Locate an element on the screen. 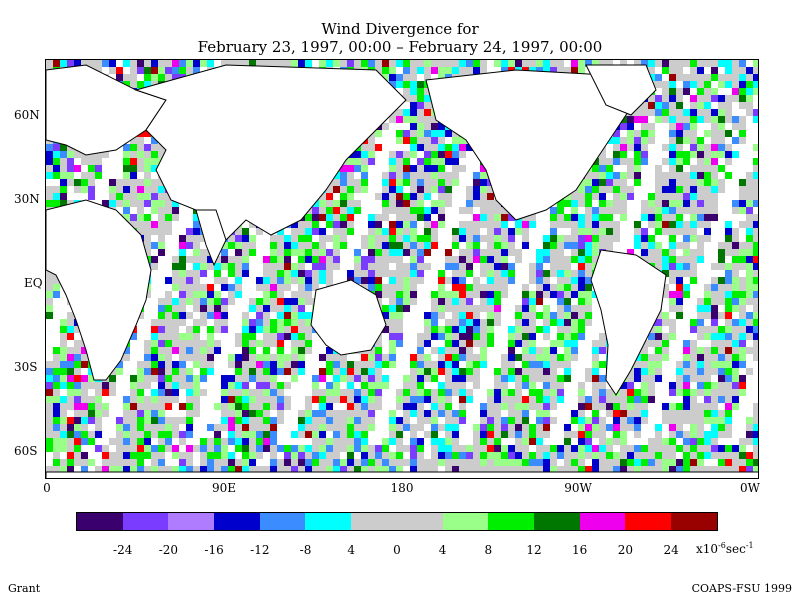 This screenshot has width=800, height=600. color-legend-tick-label: 16 is located at coordinates (580, 550).